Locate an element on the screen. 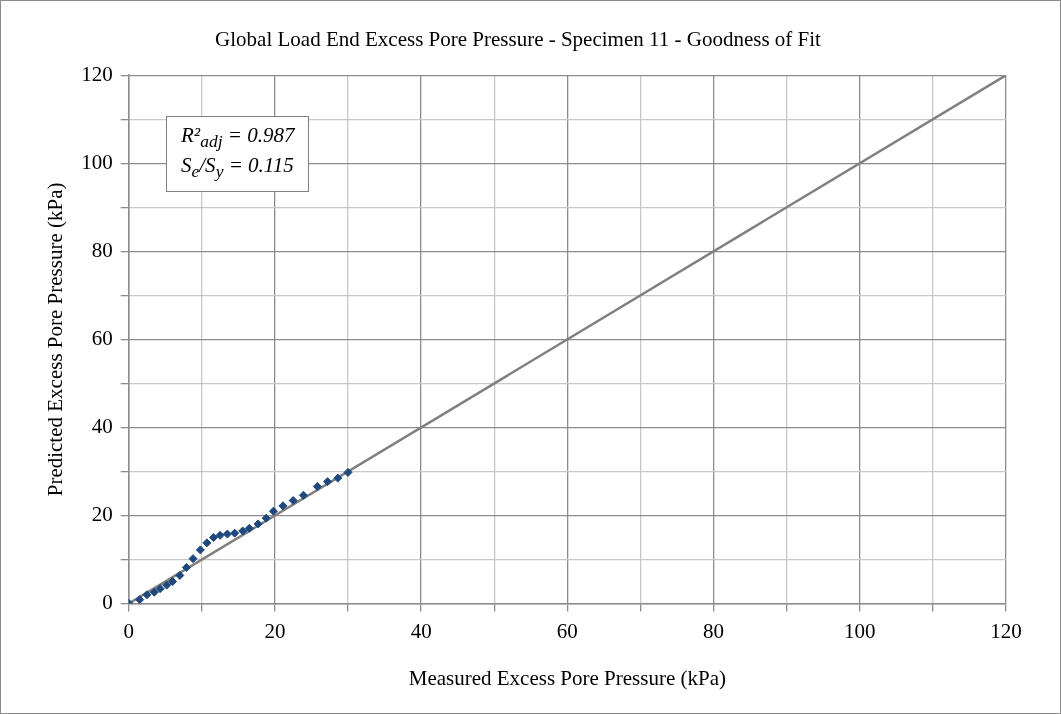 The image size is (1061, 714). y-tick-label: 100 is located at coordinates (97, 161).